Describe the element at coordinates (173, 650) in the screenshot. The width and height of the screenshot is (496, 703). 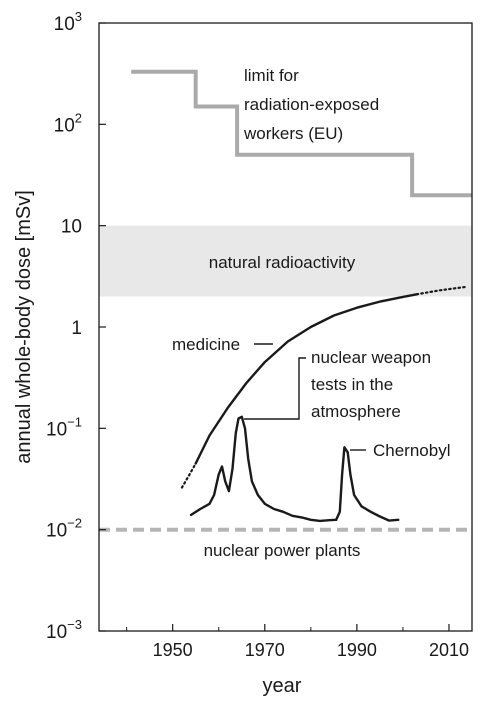
I see `x-tick-label: 1950` at that location.